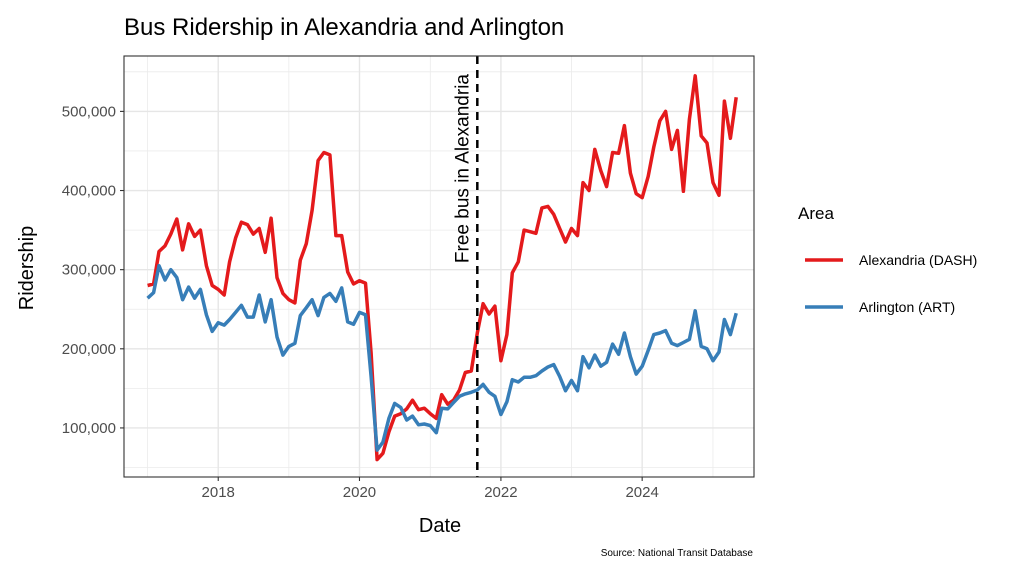 The height and width of the screenshot is (576, 1024). I want to click on legend-label-alexandria: Alexandria (DASH), so click(918, 260).